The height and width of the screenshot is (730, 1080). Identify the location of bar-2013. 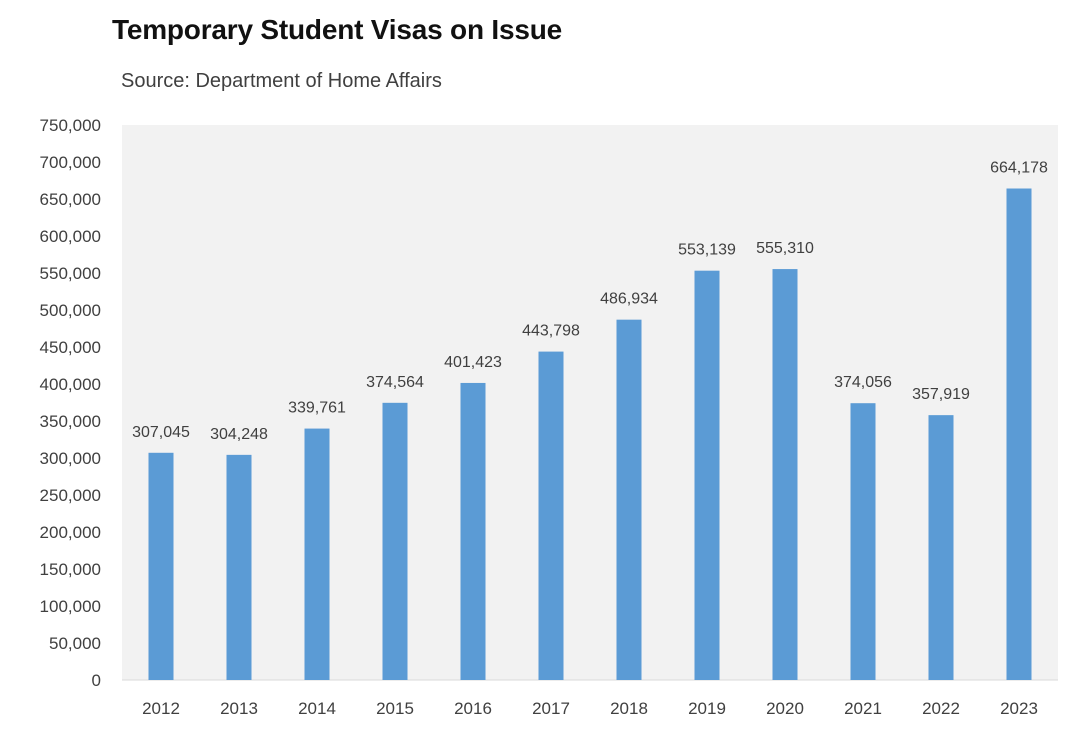
(239, 567).